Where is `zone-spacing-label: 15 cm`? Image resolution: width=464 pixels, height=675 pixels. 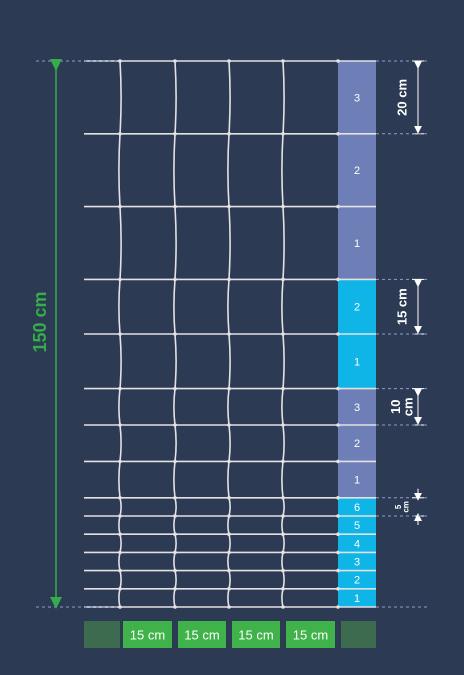
zone-spacing-label: 15 cm is located at coordinates (402, 306).